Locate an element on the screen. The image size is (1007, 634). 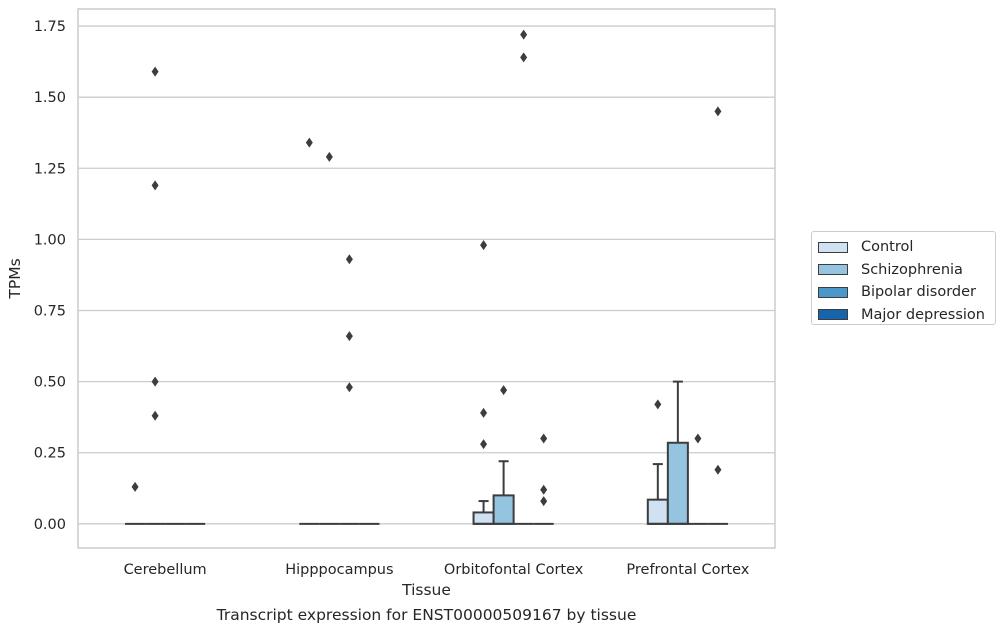
legend-item-bipolar-disorder: Bipolar disorder is located at coordinates (906, 292).